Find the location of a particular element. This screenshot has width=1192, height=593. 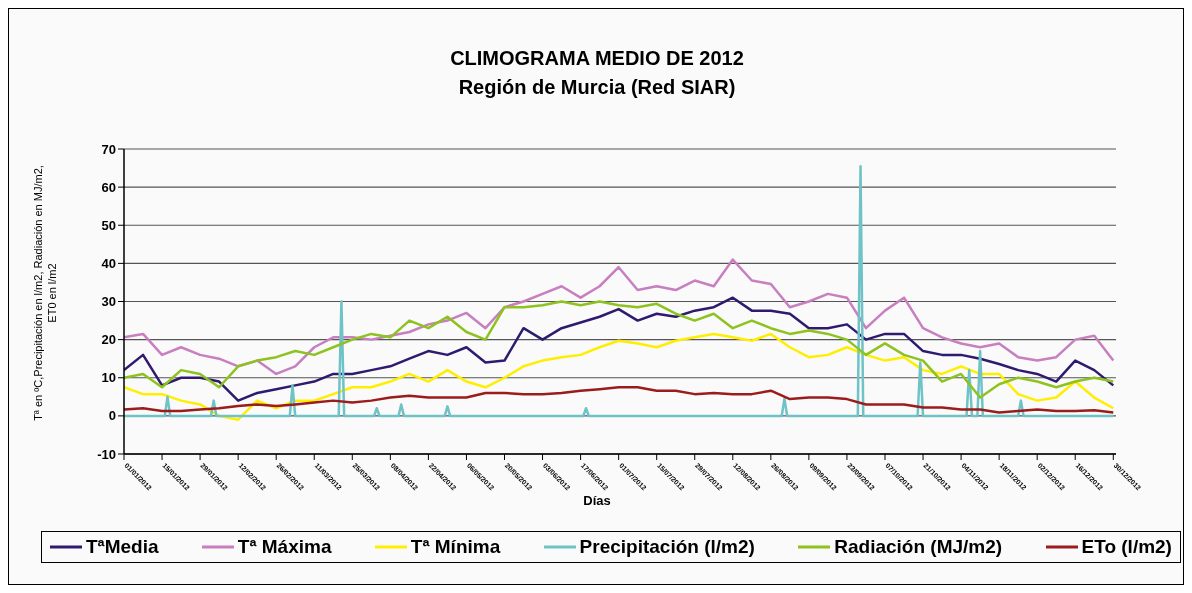

chart-title: CLIMOGRAMA MEDIO DE 2012 is located at coordinates (597, 58).